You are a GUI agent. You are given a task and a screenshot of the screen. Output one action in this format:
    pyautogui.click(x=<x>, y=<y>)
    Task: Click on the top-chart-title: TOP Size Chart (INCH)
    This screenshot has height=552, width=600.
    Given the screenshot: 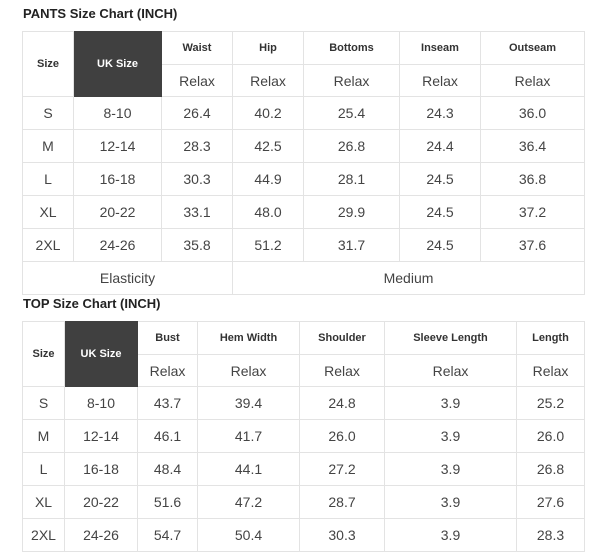 What is the action you would take?
    pyautogui.click(x=92, y=303)
    